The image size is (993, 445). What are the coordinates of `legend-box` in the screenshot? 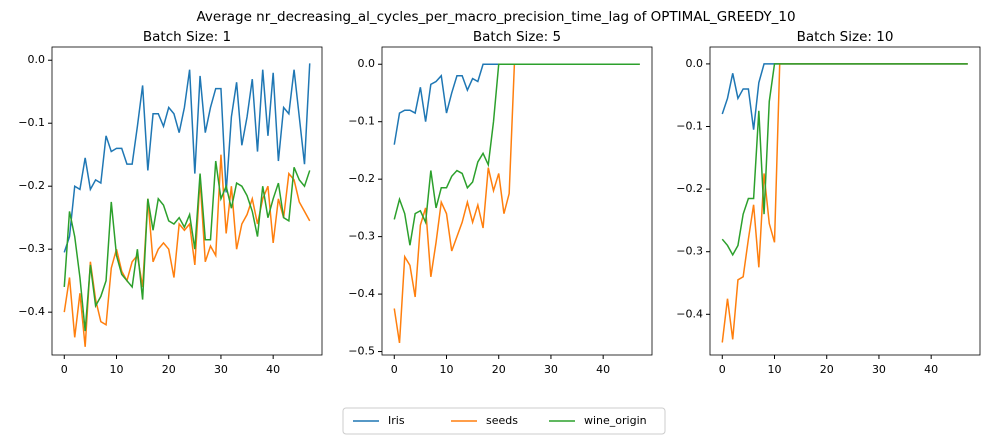 It's located at (504, 421).